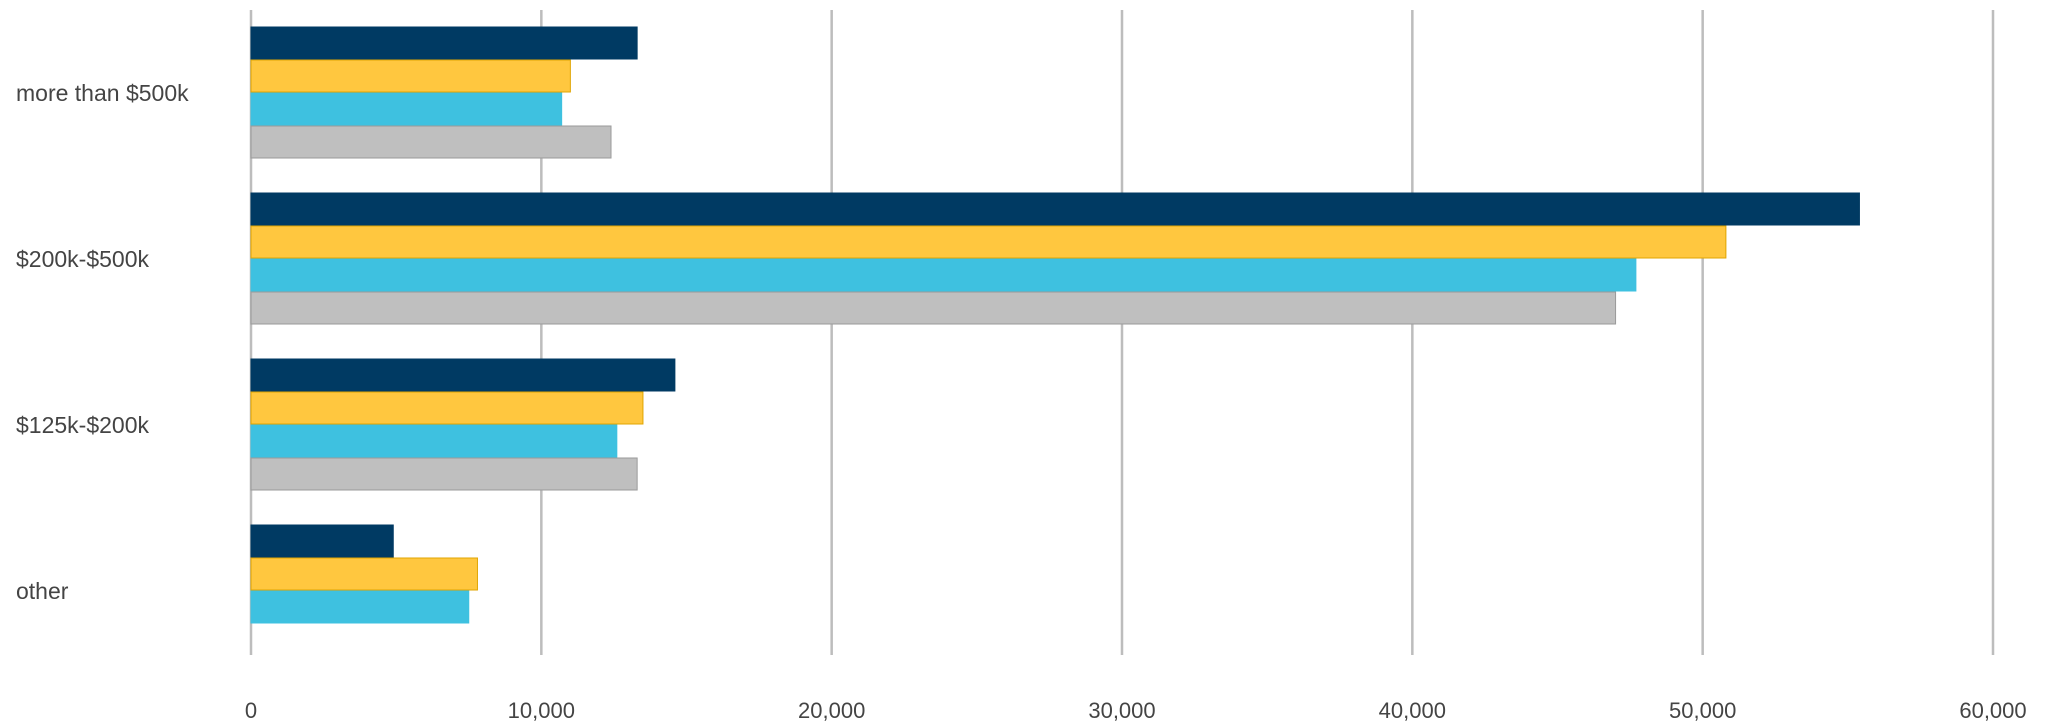  I want to click on x-tick-label: 30,000, so click(1121, 710).